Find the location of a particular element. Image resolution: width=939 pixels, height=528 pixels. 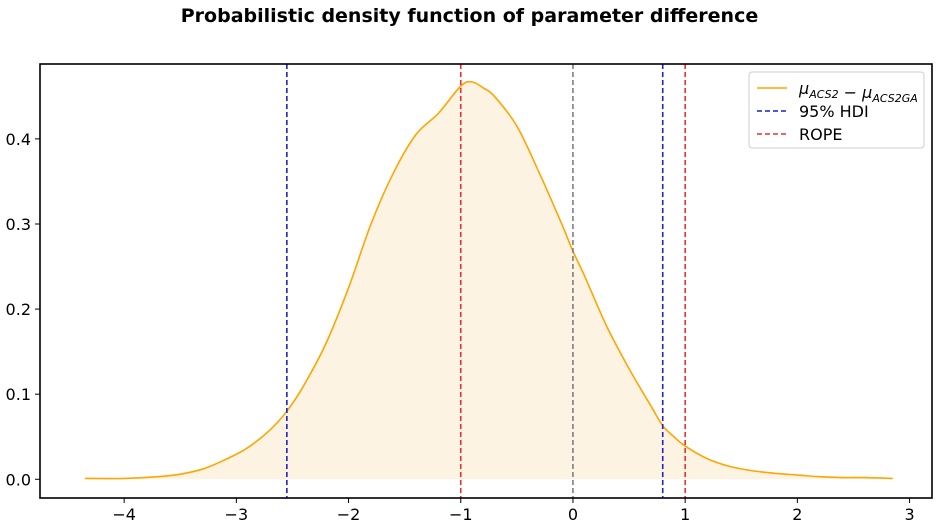

x-tick-label: 3 is located at coordinates (909, 514).